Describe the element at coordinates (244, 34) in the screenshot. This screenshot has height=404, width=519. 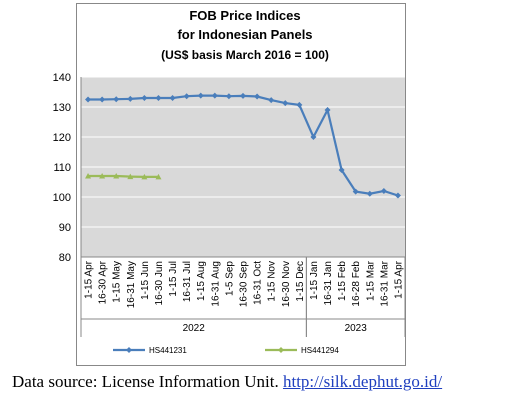
I see `chart-title: for Indonesian Panels` at that location.